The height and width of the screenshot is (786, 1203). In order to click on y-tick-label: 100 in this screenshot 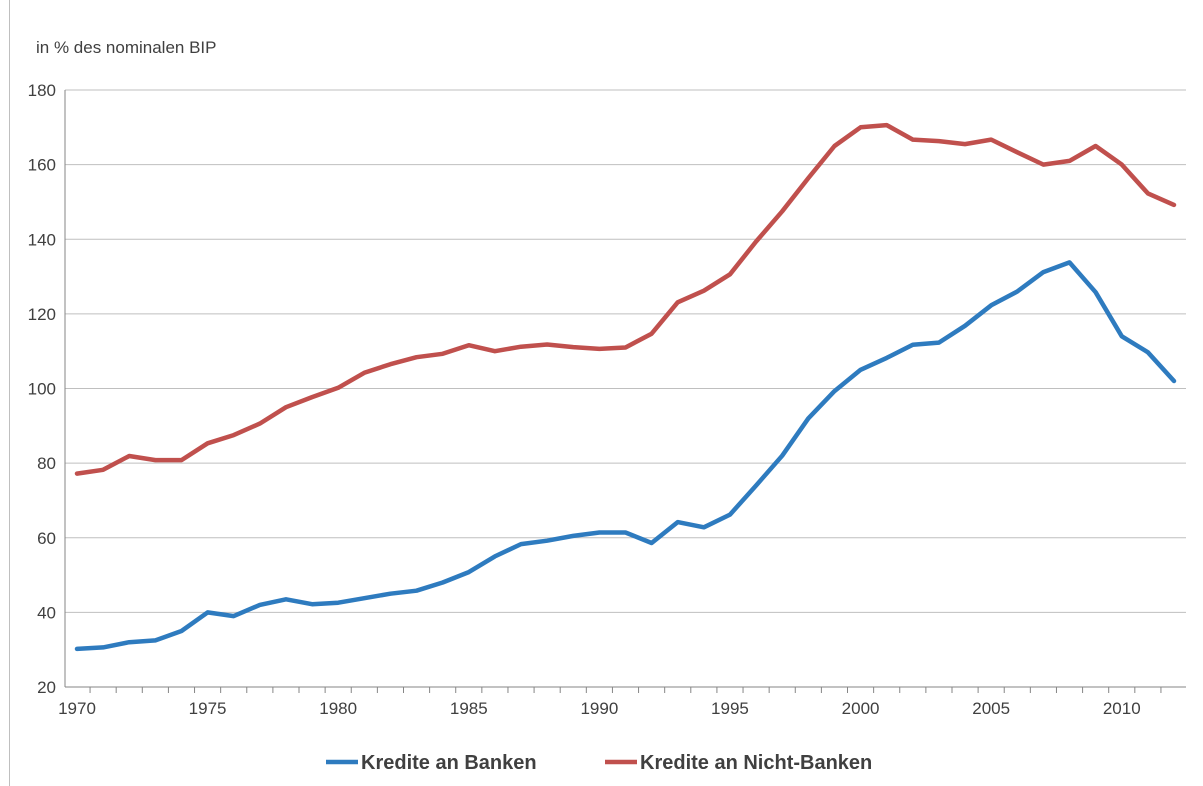, I will do `click(42, 389)`.